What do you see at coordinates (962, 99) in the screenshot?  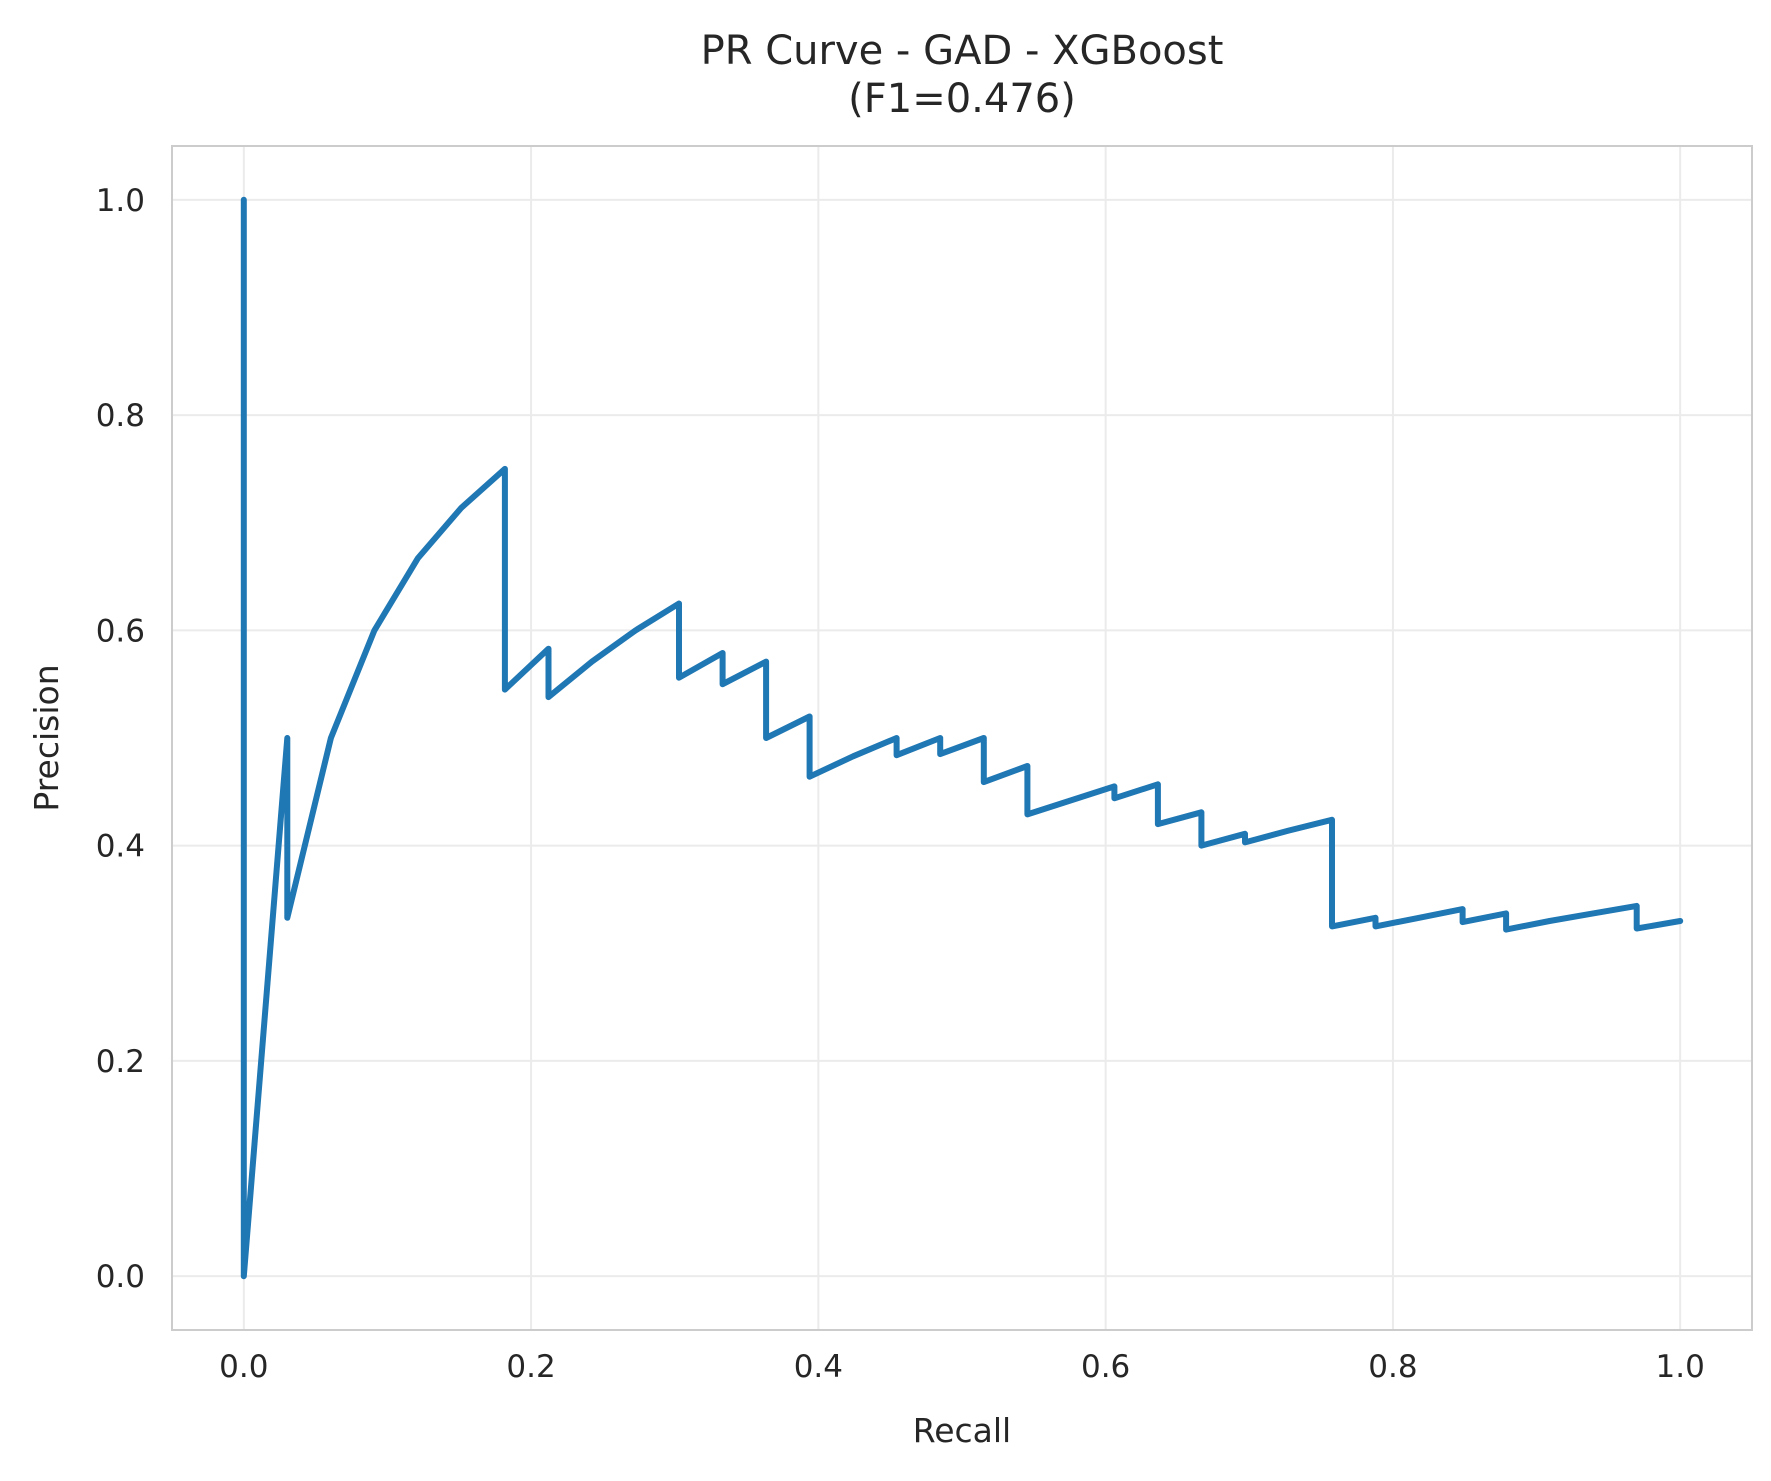 I see `chart-subtitle: (F1=0.476)` at bounding box center [962, 99].